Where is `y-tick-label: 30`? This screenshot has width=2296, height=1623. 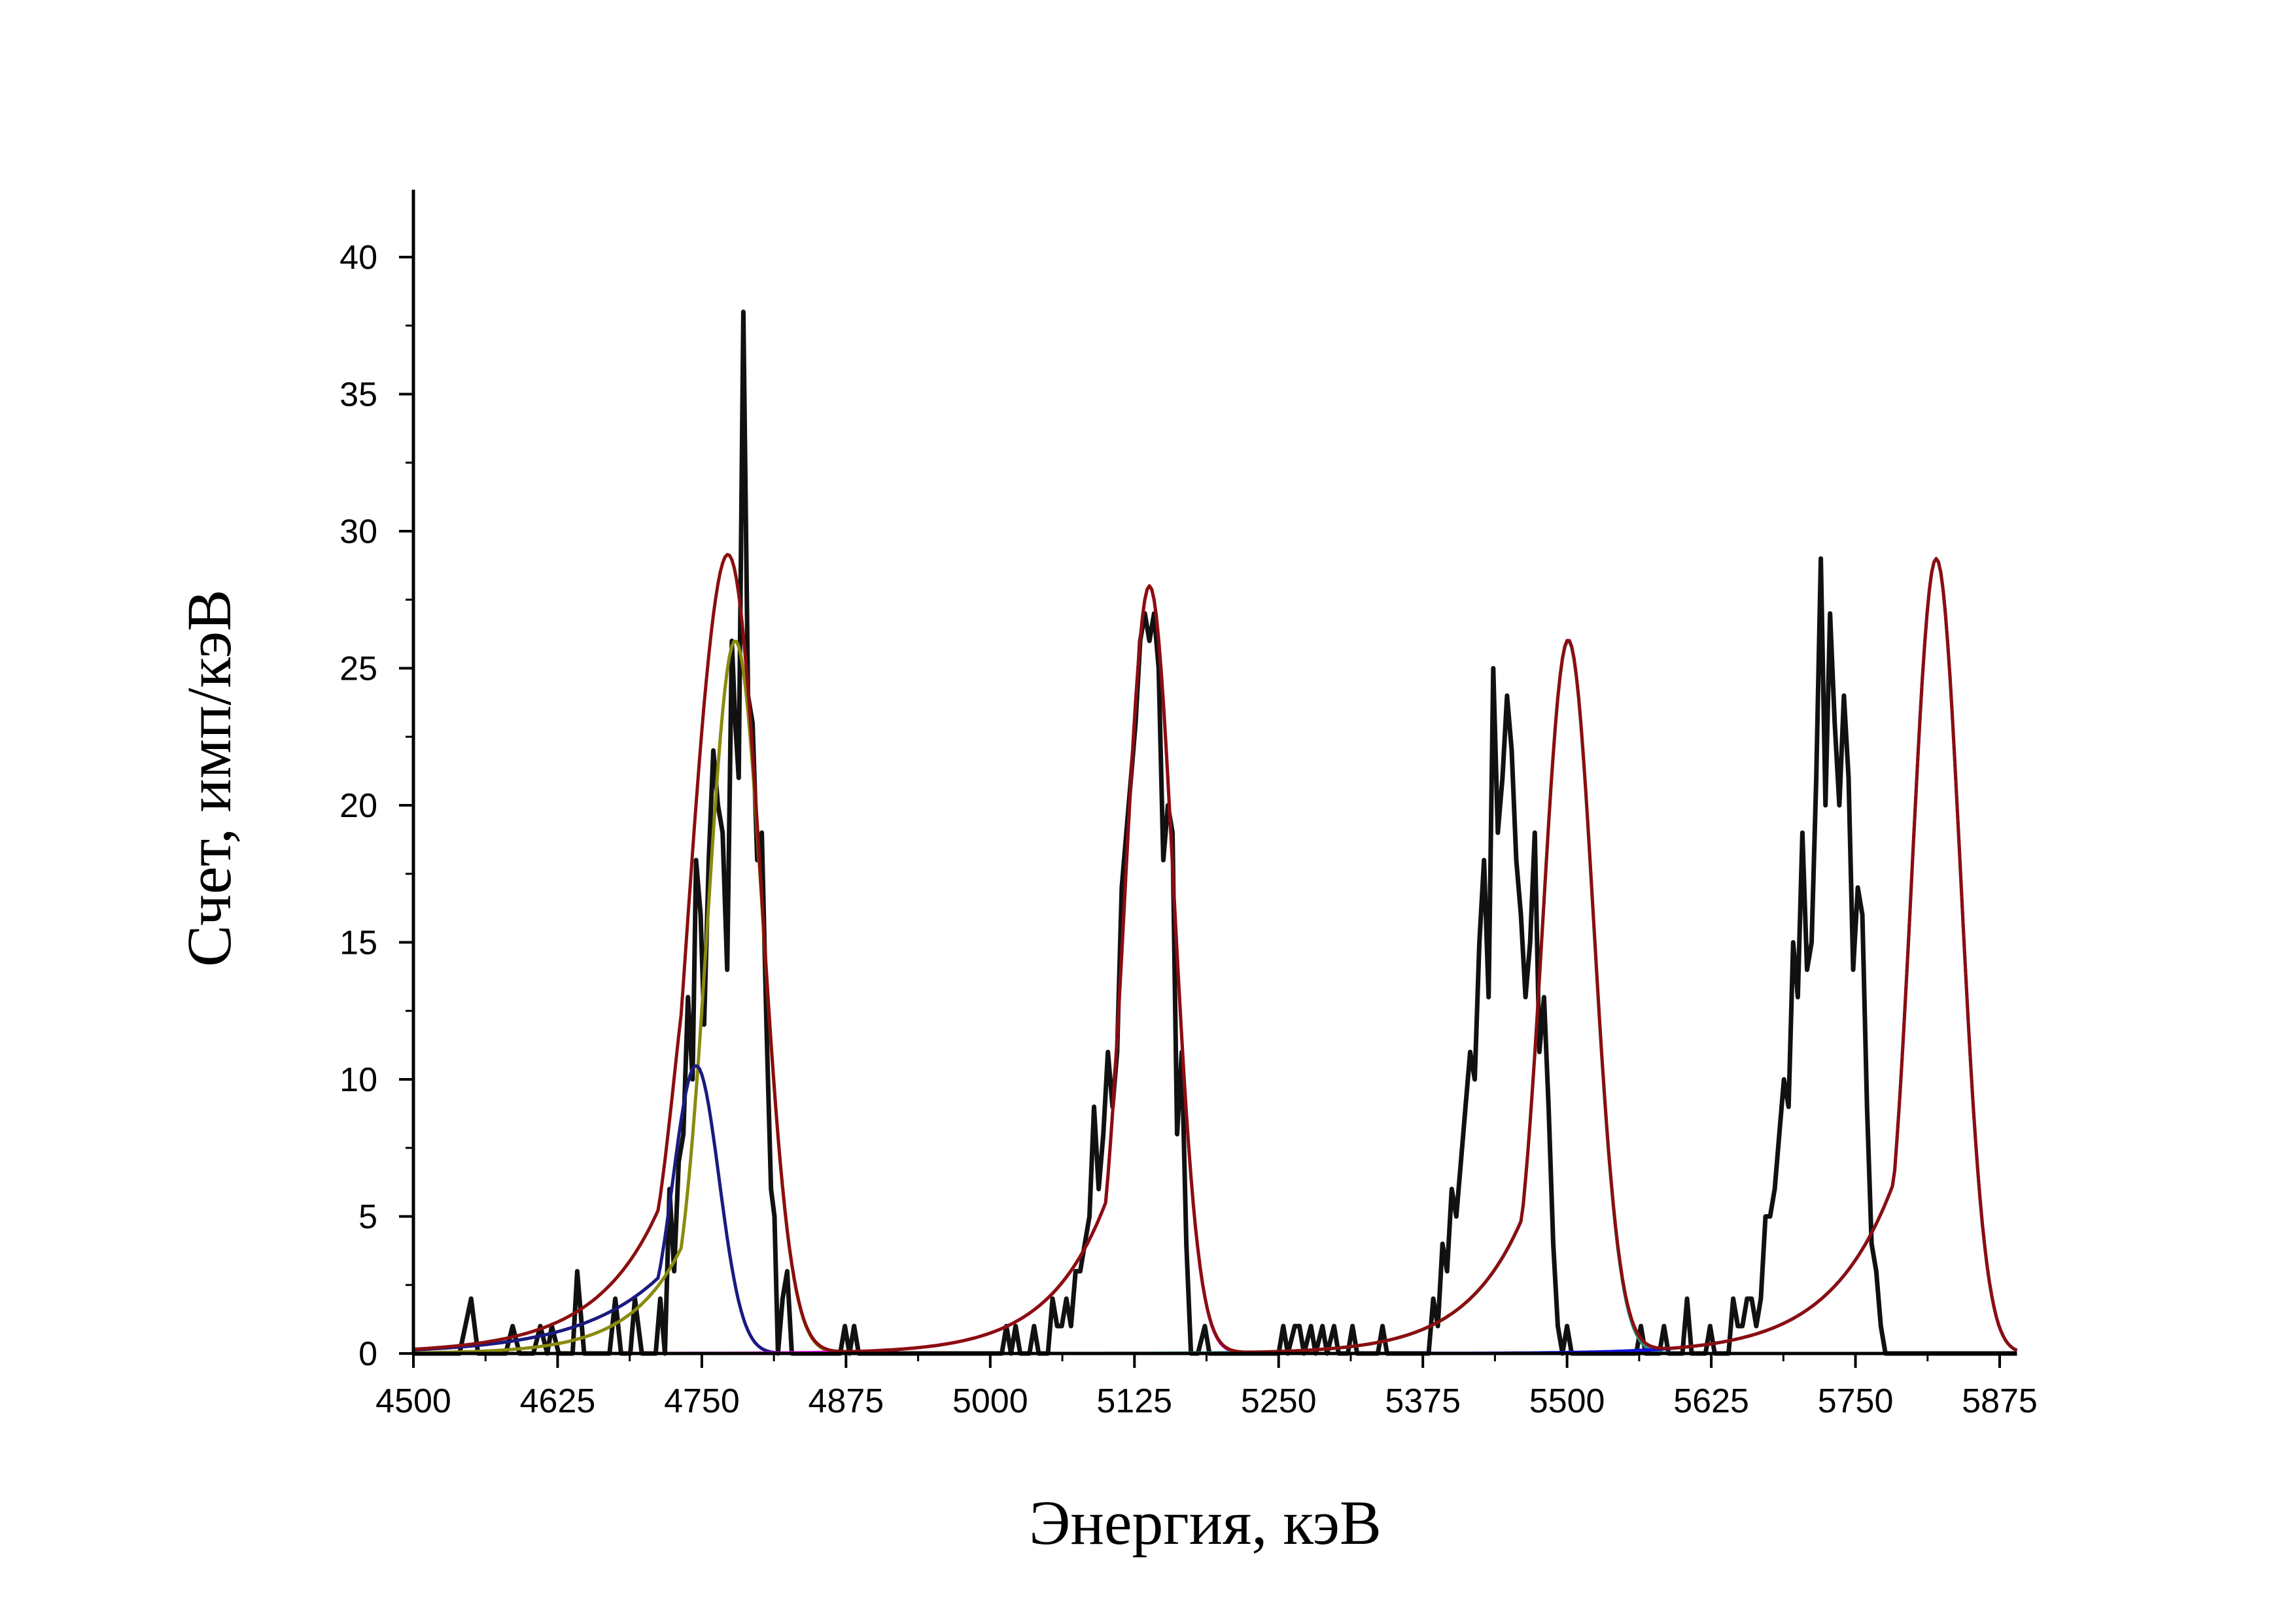 y-tick-label: 30 is located at coordinates (358, 532).